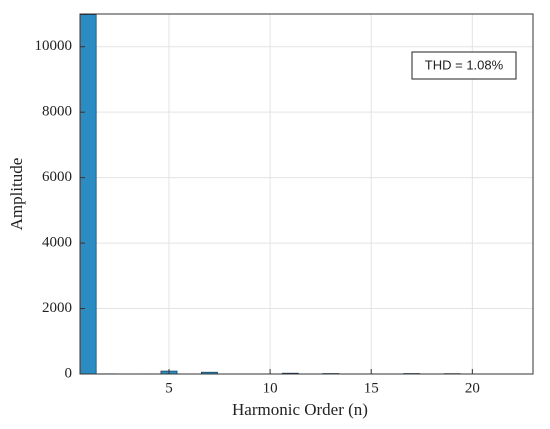 The width and height of the screenshot is (550, 429). I want to click on y-tick-label: 0, so click(69, 373).